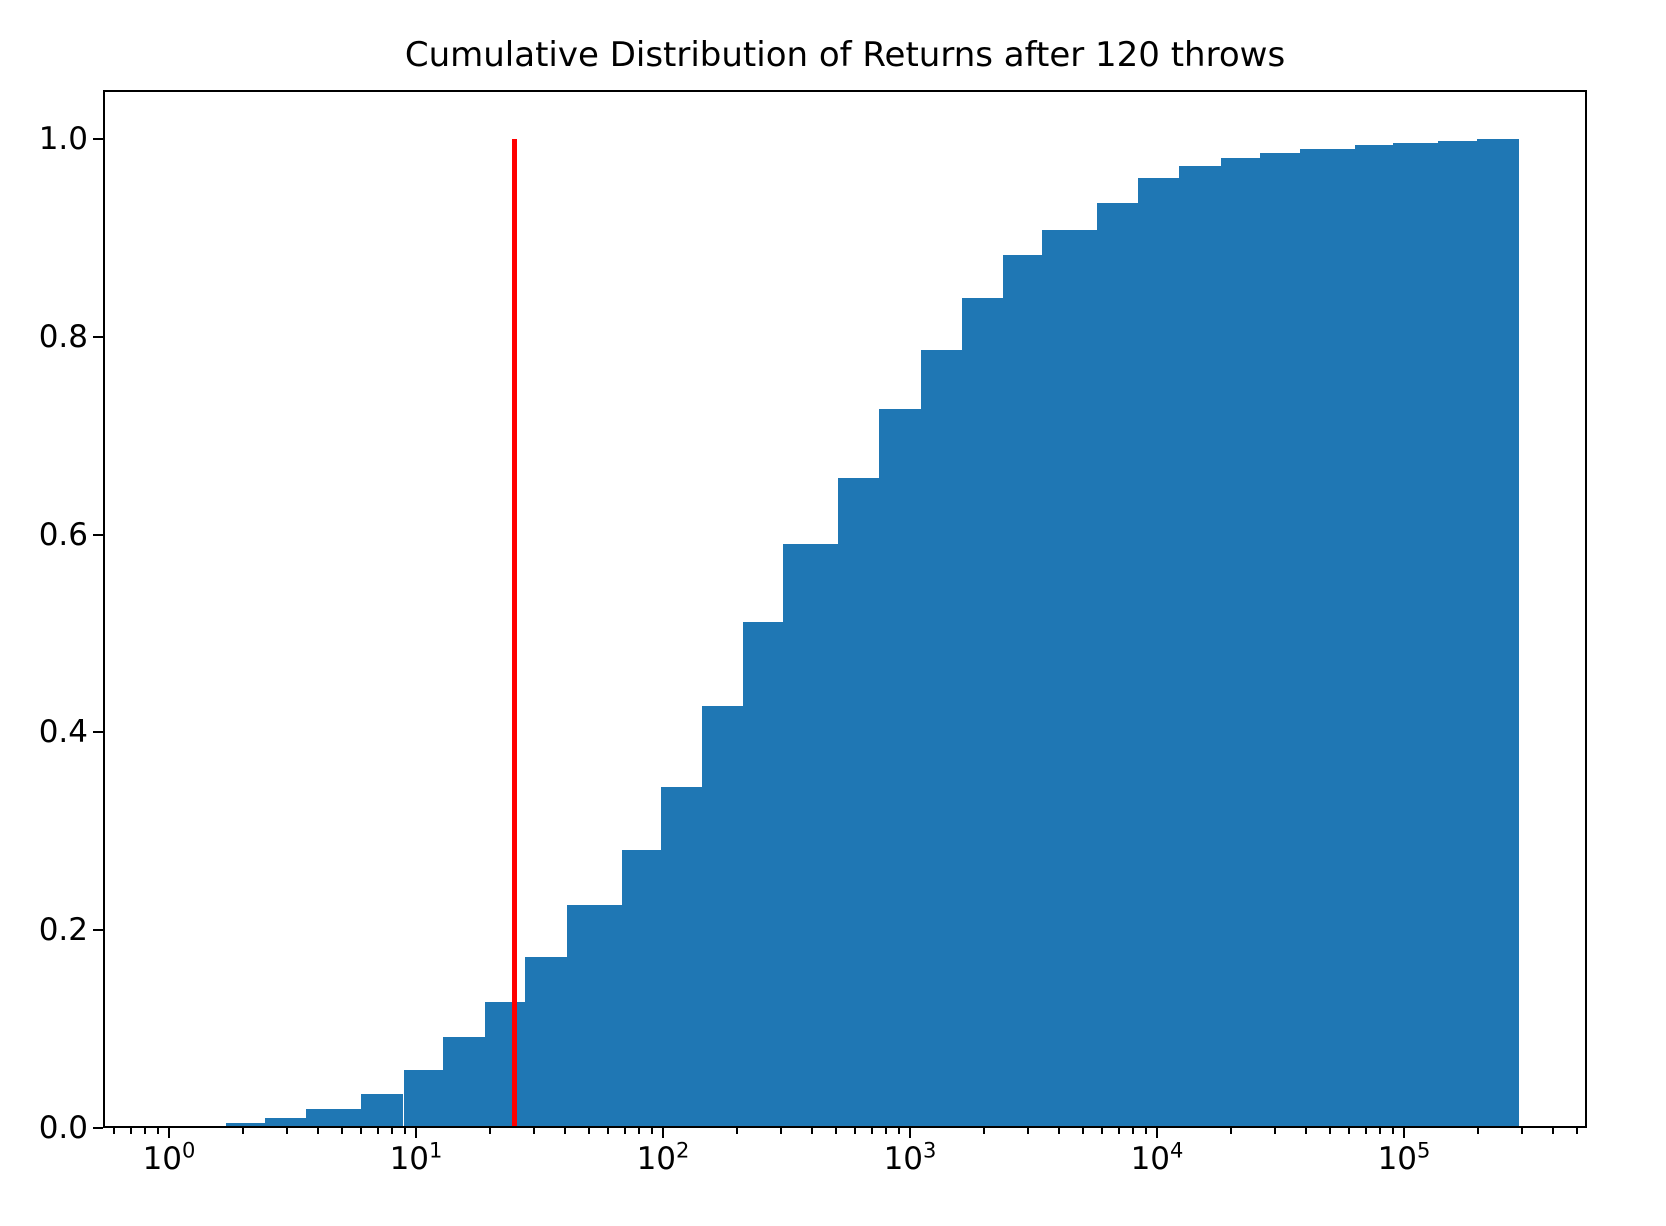 This screenshot has height=1226, width=1666. Describe the element at coordinates (1404, 1157) in the screenshot. I see `x-tick-label: 10⁵` at that location.